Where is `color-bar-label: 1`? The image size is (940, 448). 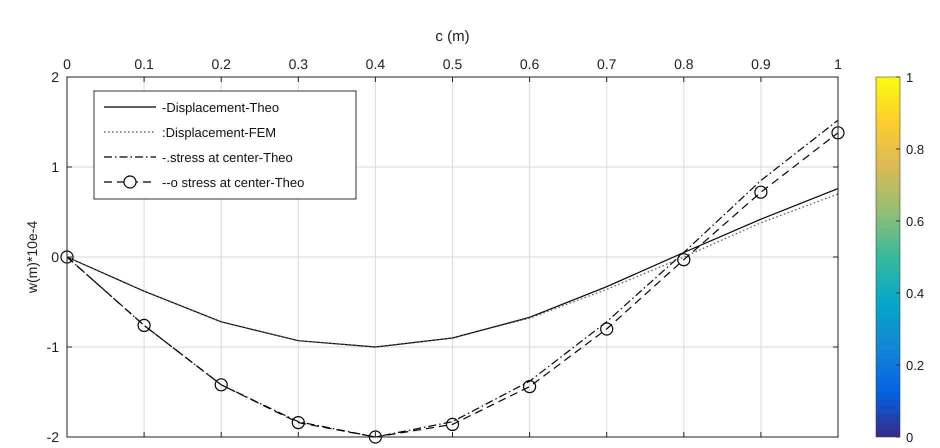
color-bar-label: 1 is located at coordinates (910, 77).